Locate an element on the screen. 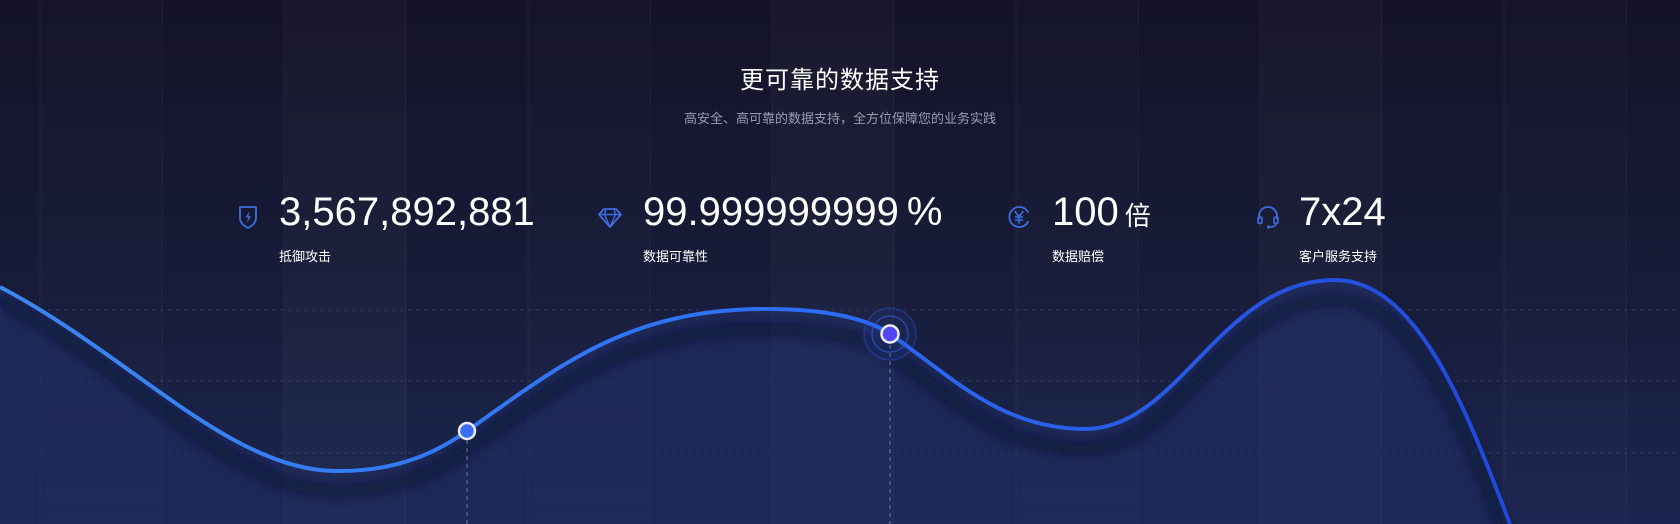 The height and width of the screenshot is (524, 1680). wave-marker-point-active is located at coordinates (890, 334).